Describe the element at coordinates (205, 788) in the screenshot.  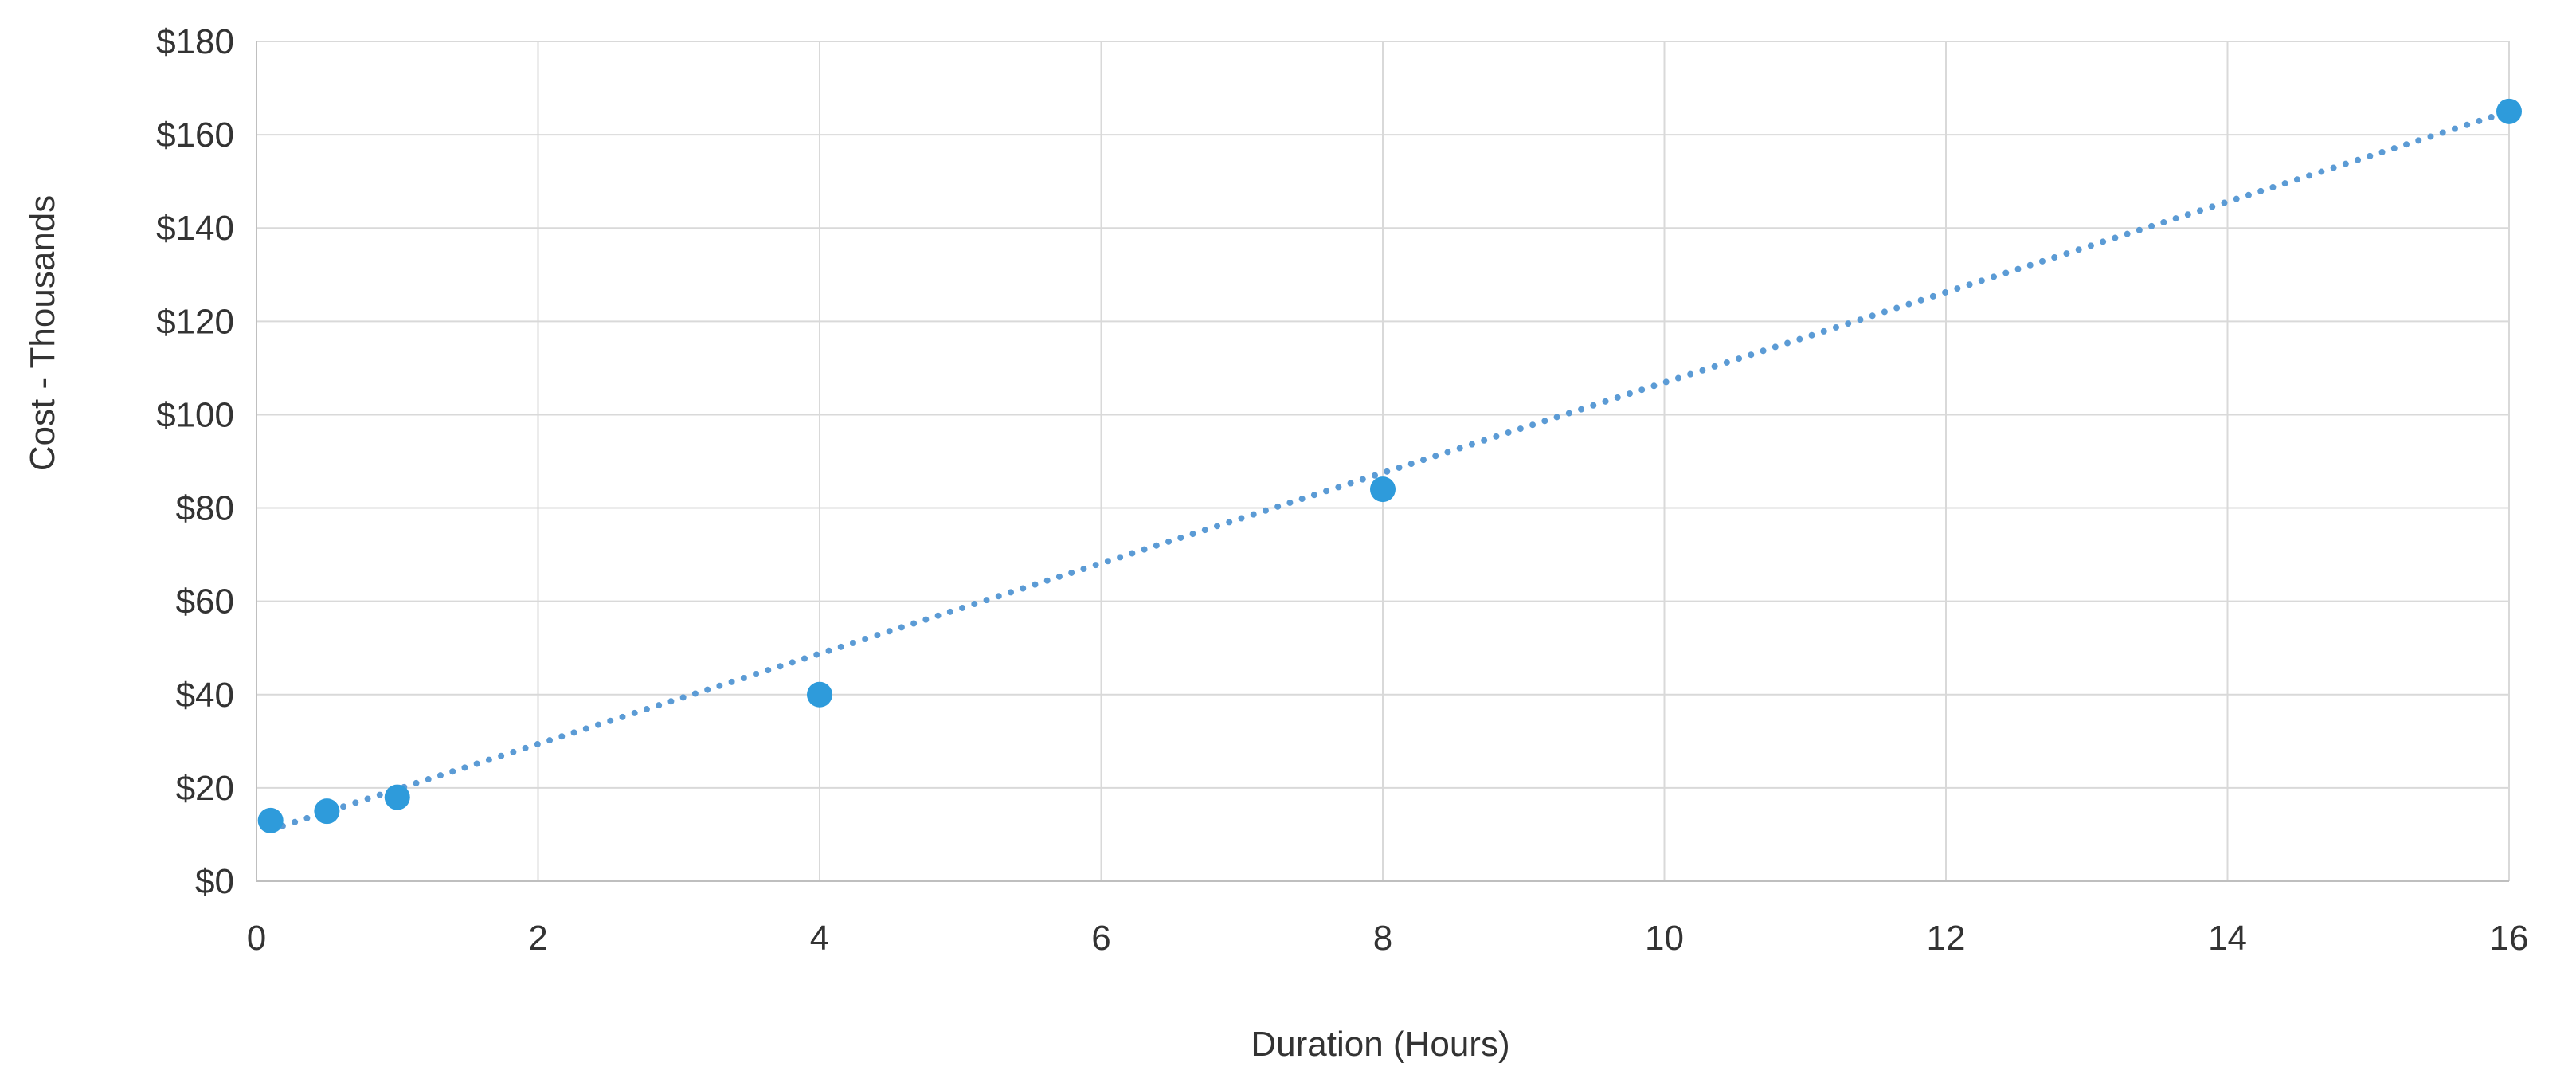
I see `y-tick-label: $20` at that location.